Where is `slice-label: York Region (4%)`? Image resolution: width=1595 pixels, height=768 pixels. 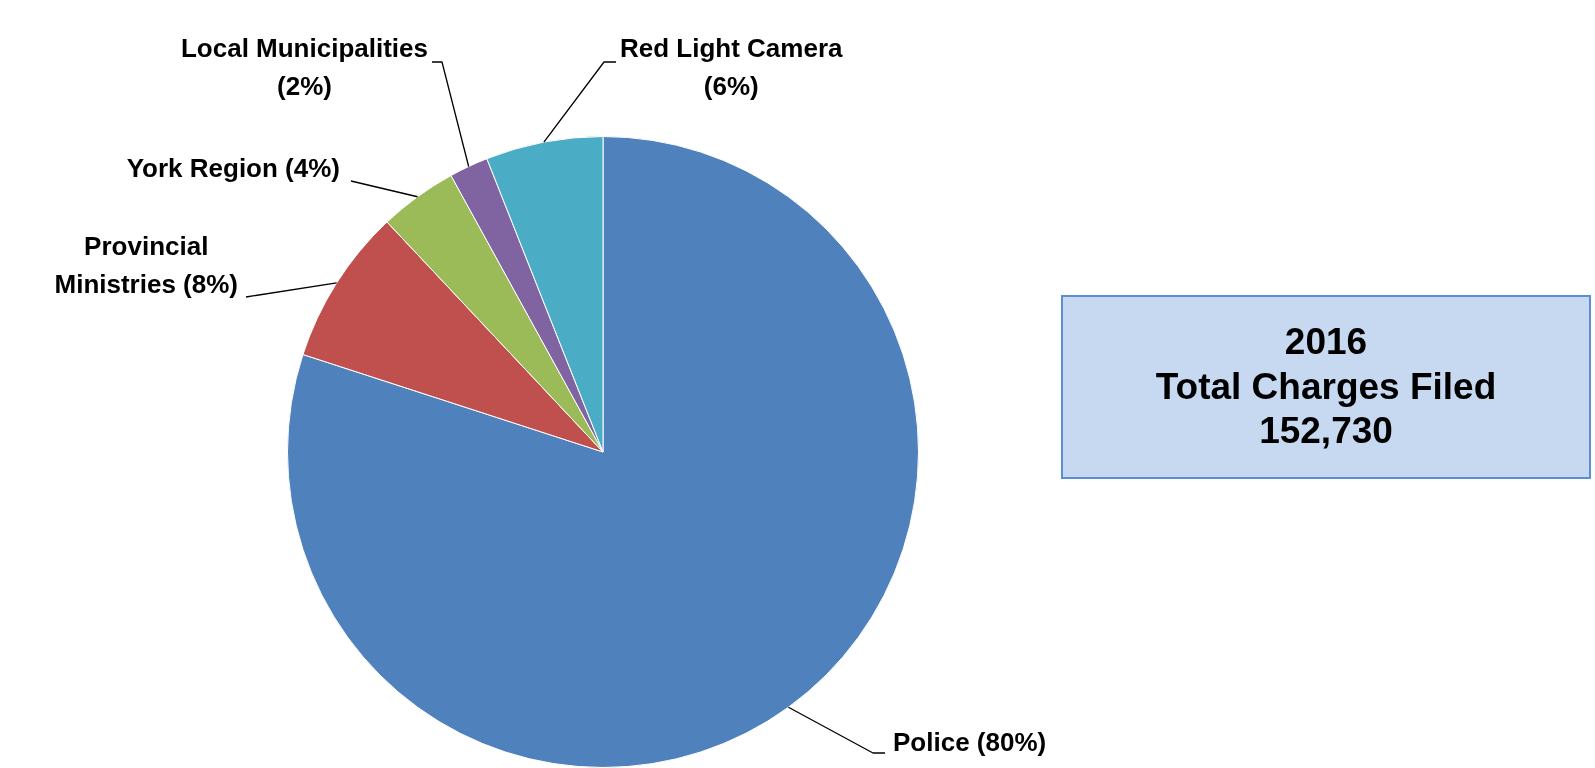 slice-label: York Region (4%) is located at coordinates (233, 168).